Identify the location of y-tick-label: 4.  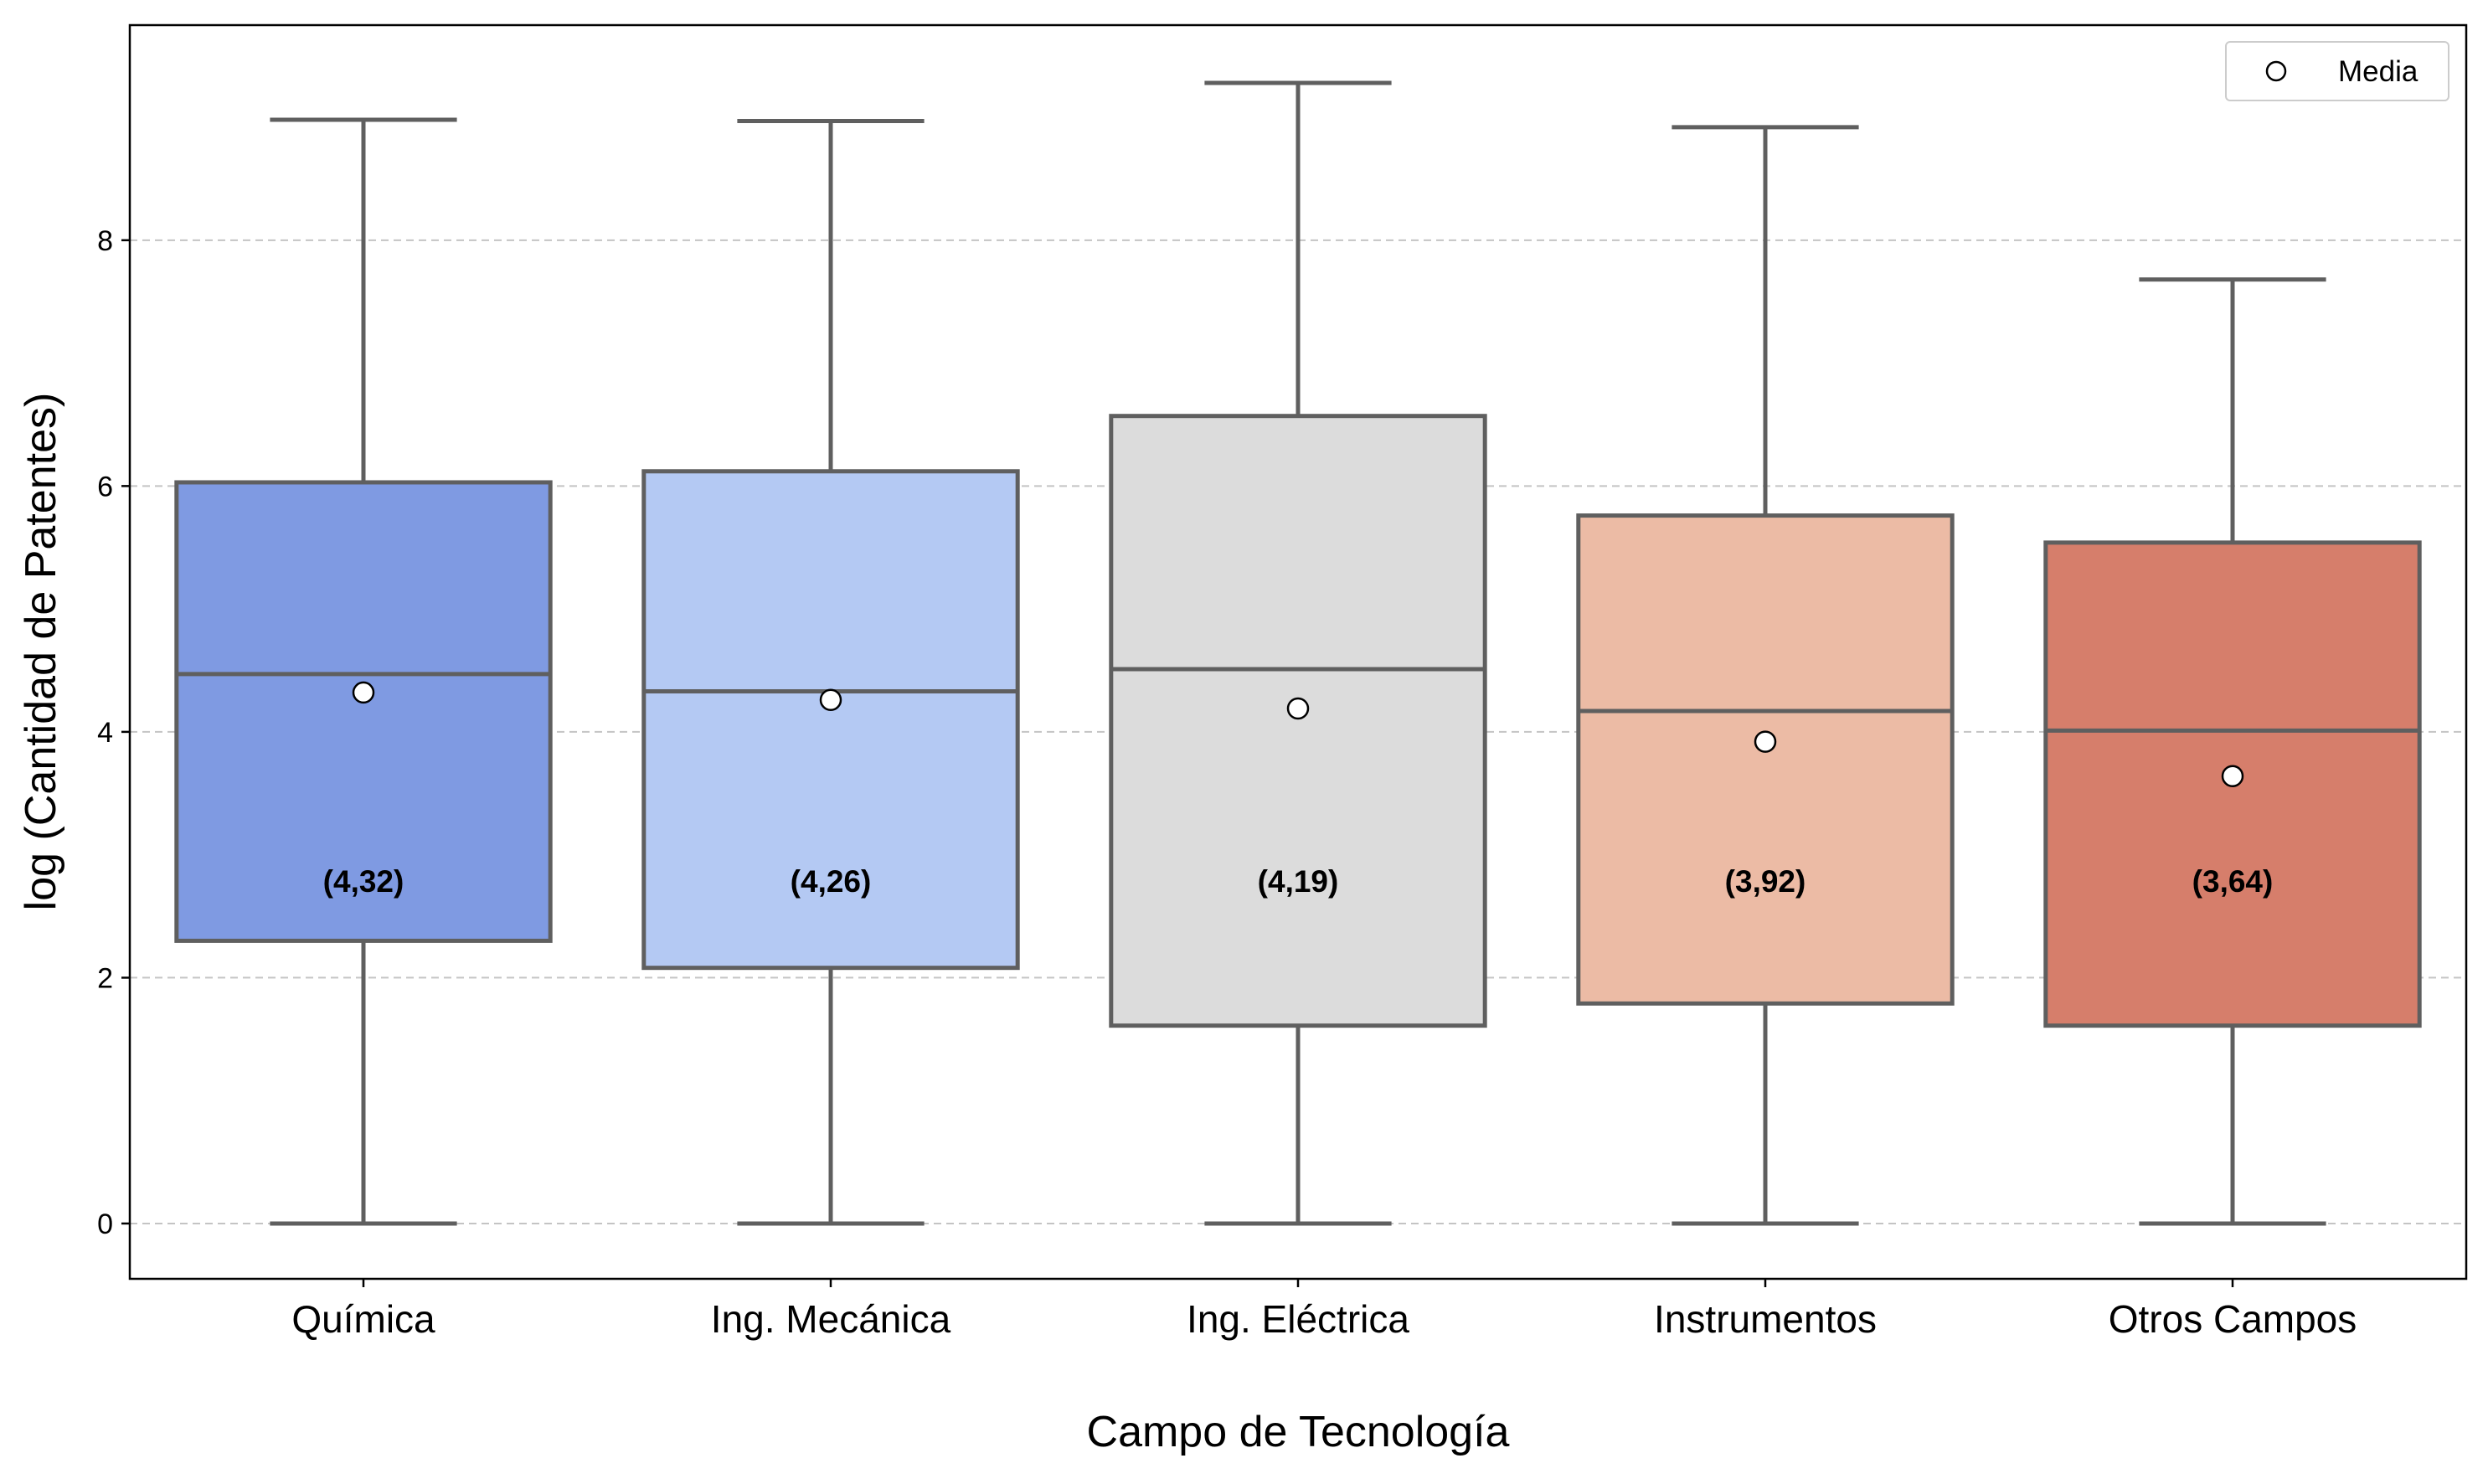
(105, 733).